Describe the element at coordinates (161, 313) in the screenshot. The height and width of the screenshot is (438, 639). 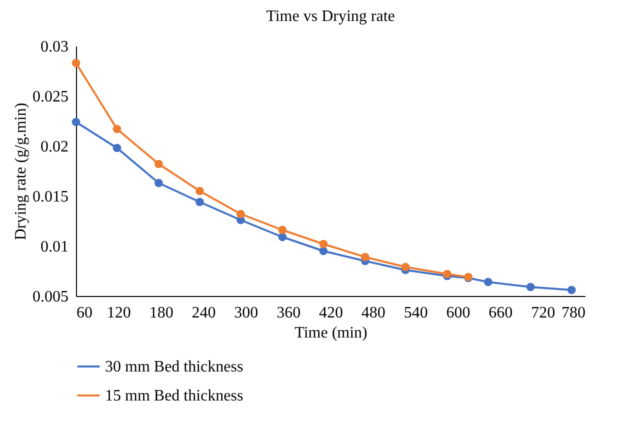
I see `x-tick-label: 180` at that location.